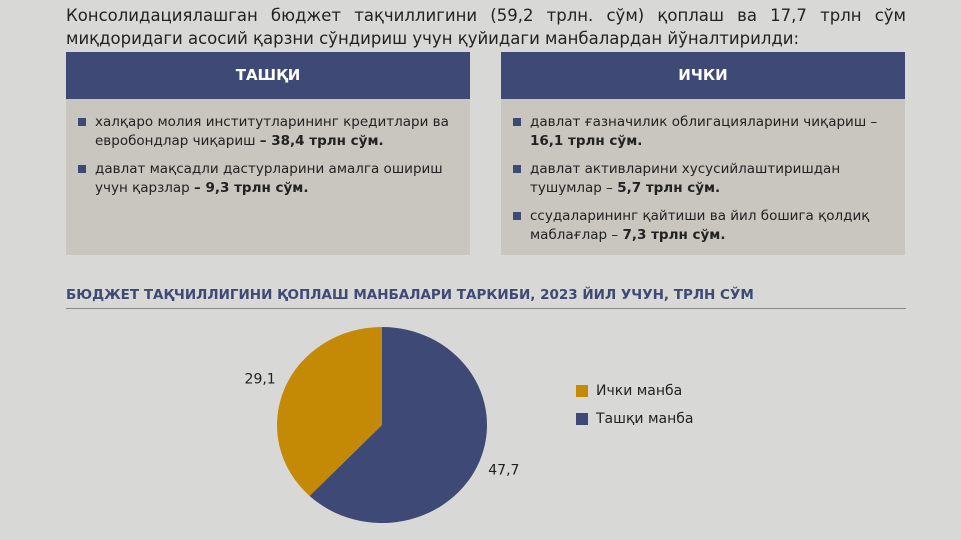  I want to click on item-amount: 5,7 трлн сўм., so click(669, 188).